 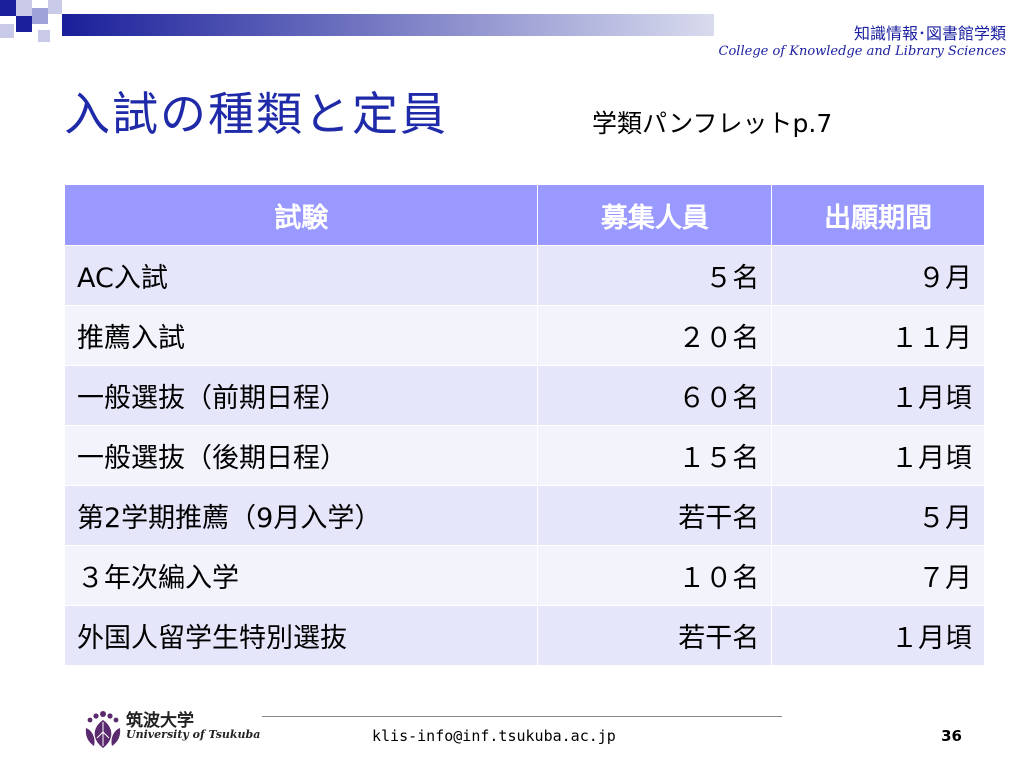 What do you see at coordinates (301, 395) in the screenshot?
I see `exam-name-cell: 一般選抜（前期日程）` at bounding box center [301, 395].